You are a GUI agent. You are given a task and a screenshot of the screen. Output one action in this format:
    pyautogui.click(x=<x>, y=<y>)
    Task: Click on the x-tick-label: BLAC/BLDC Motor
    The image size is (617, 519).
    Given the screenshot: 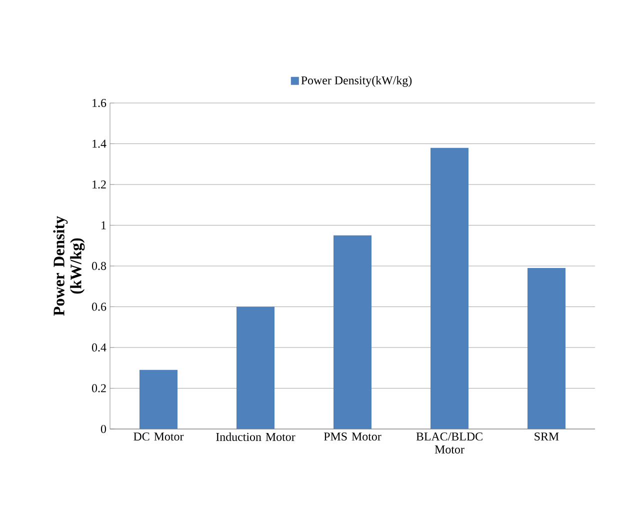 What is the action you would take?
    pyautogui.click(x=449, y=443)
    